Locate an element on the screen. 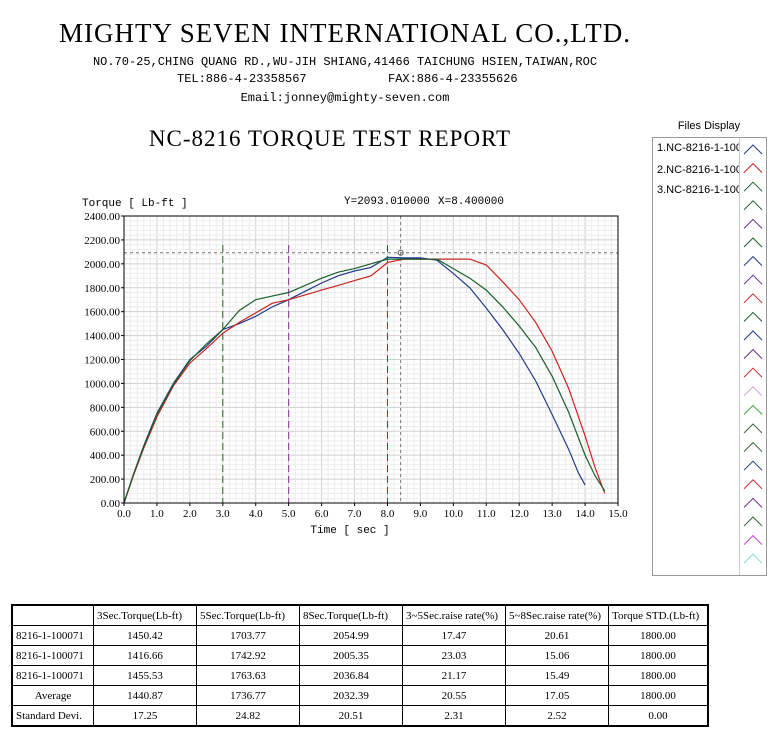 This screenshot has width=774, height=743. table-cell: 1416.66 is located at coordinates (145, 655).